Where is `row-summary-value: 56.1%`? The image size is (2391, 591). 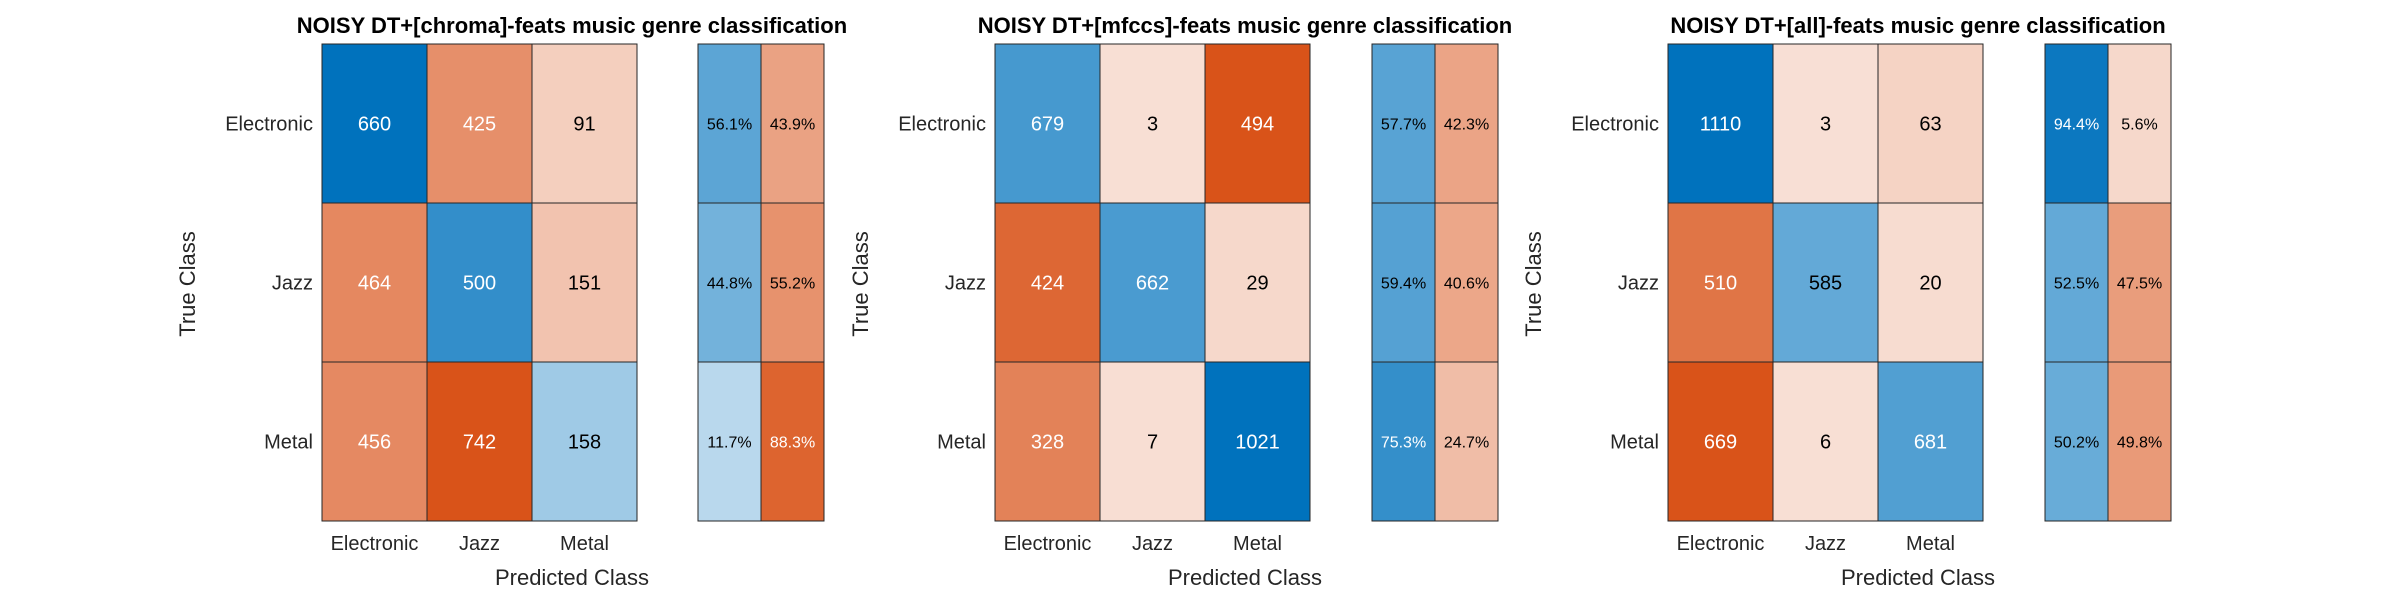
row-summary-value: 56.1% is located at coordinates (729, 125).